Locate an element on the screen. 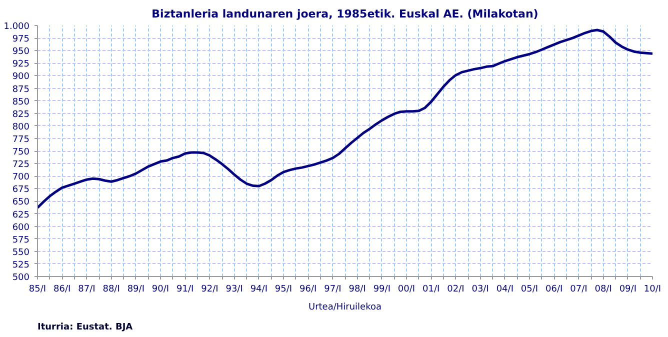 This screenshot has height=337, width=668. x-tick-label: 05/I is located at coordinates (529, 289).